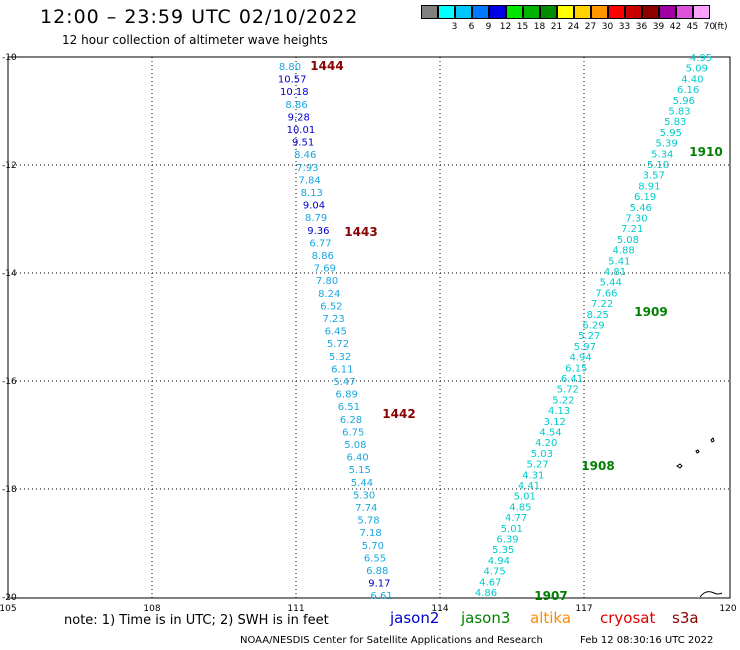 The image size is (740, 650). What do you see at coordinates (454, 27) in the screenshot?
I see `legend-label: 3` at bounding box center [454, 27].